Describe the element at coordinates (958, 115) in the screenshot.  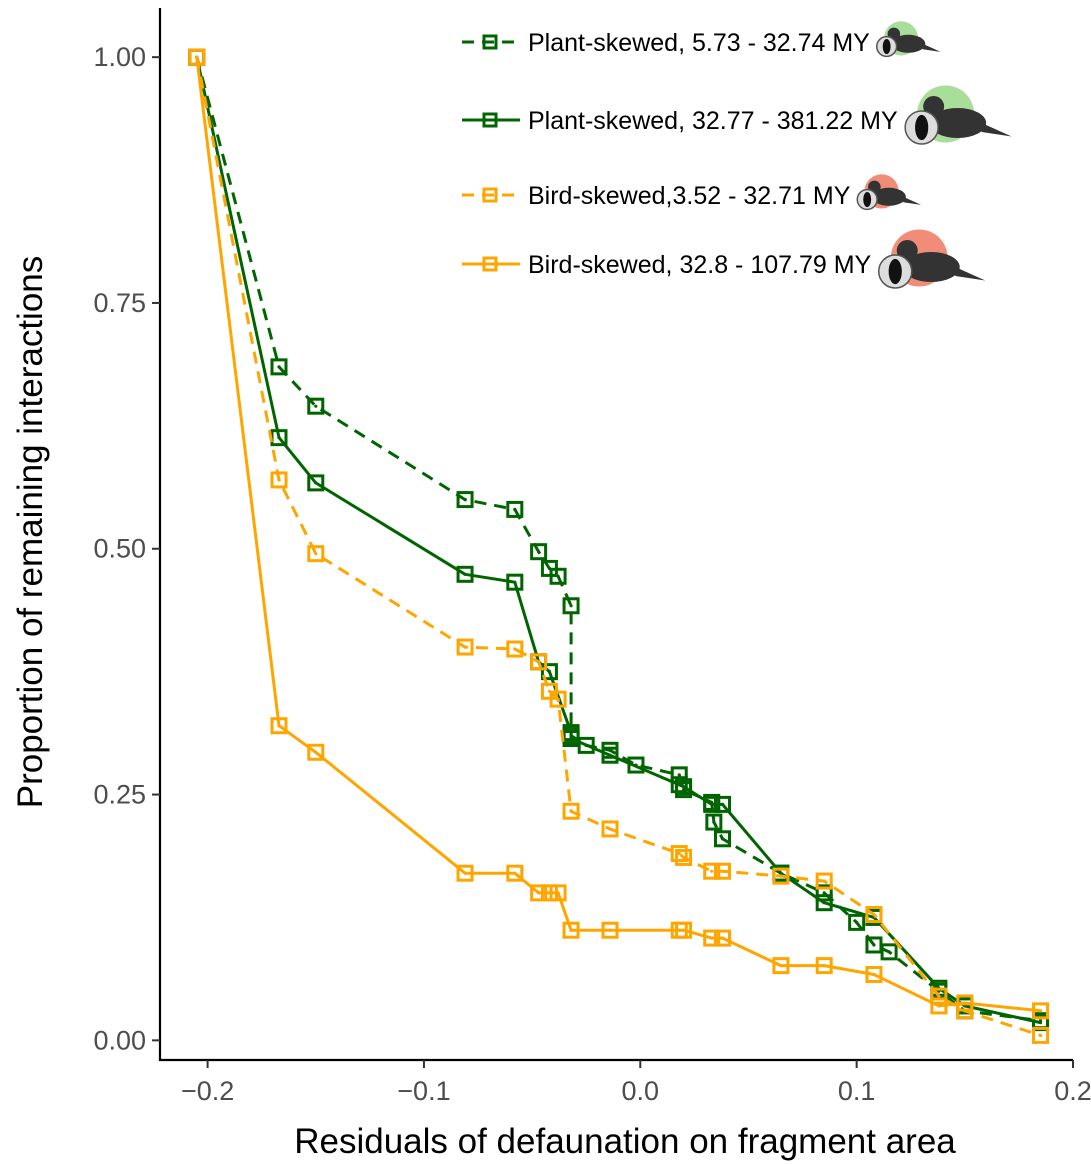
I see `bird-with-seed-large-green-icon` at that location.